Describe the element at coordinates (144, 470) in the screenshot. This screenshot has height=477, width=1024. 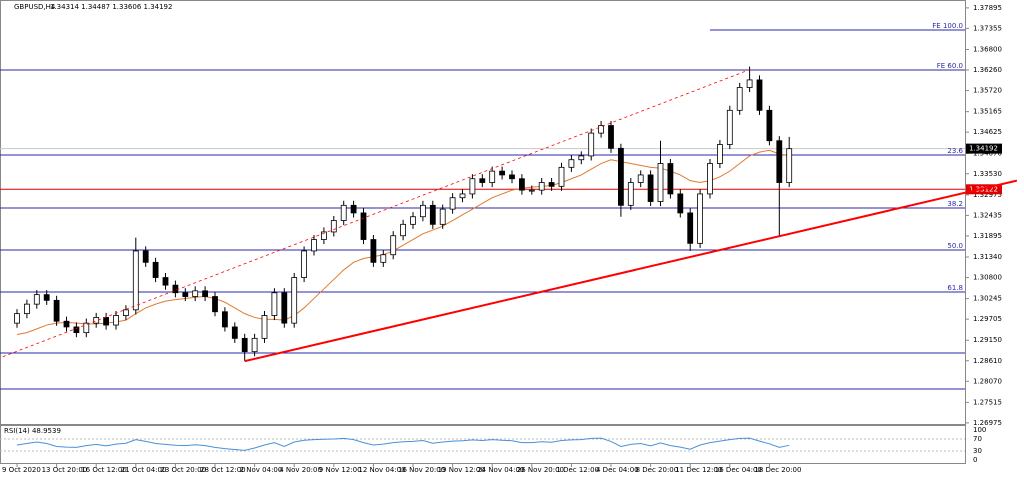
I see `x-tick-label: 21 Oct 04:00` at that location.